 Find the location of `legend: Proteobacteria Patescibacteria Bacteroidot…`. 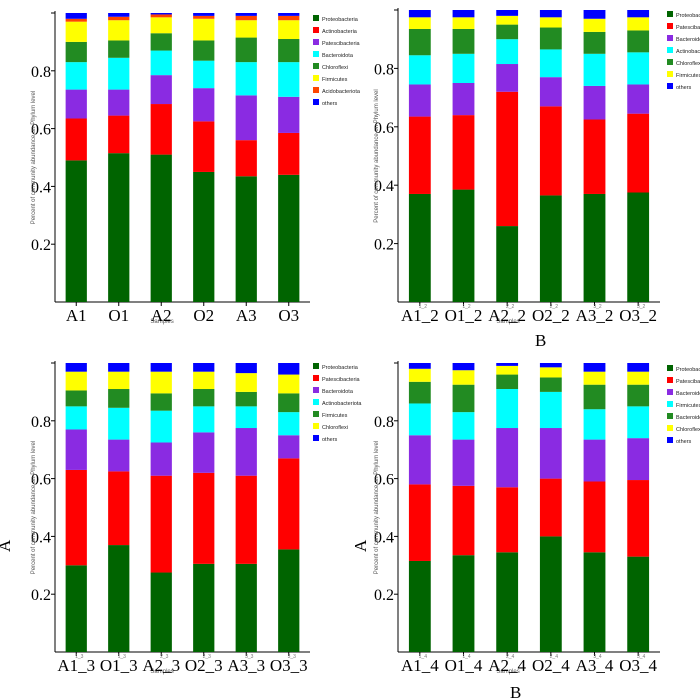

legend: Proteobacteria Patescibacteria Bacteroidot… is located at coordinates (683, 51).